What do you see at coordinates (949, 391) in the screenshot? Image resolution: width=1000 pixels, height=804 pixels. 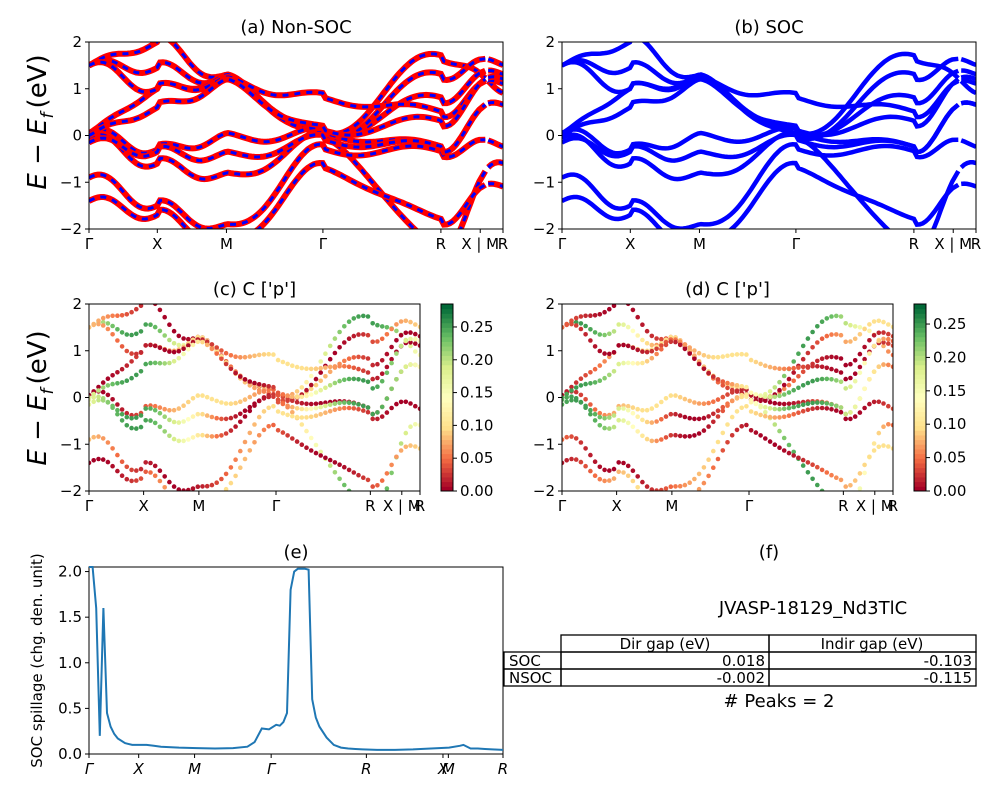 I see `colorbar-tick-label: 0.15` at bounding box center [949, 391].